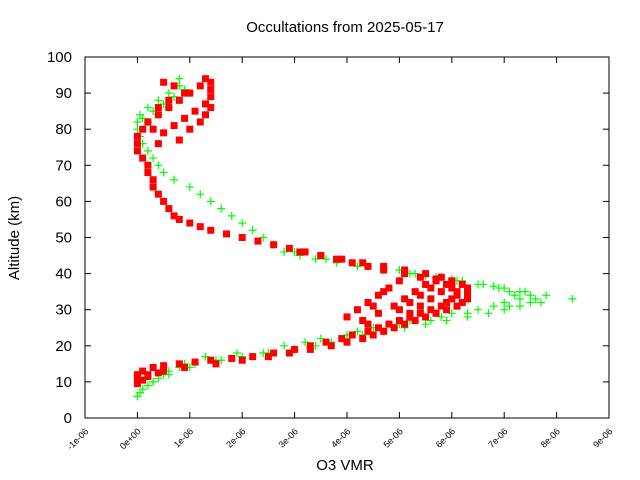 This screenshot has width=640, height=480. What do you see at coordinates (63, 310) in the screenshot?
I see `y-tick-label: 30` at bounding box center [63, 310].